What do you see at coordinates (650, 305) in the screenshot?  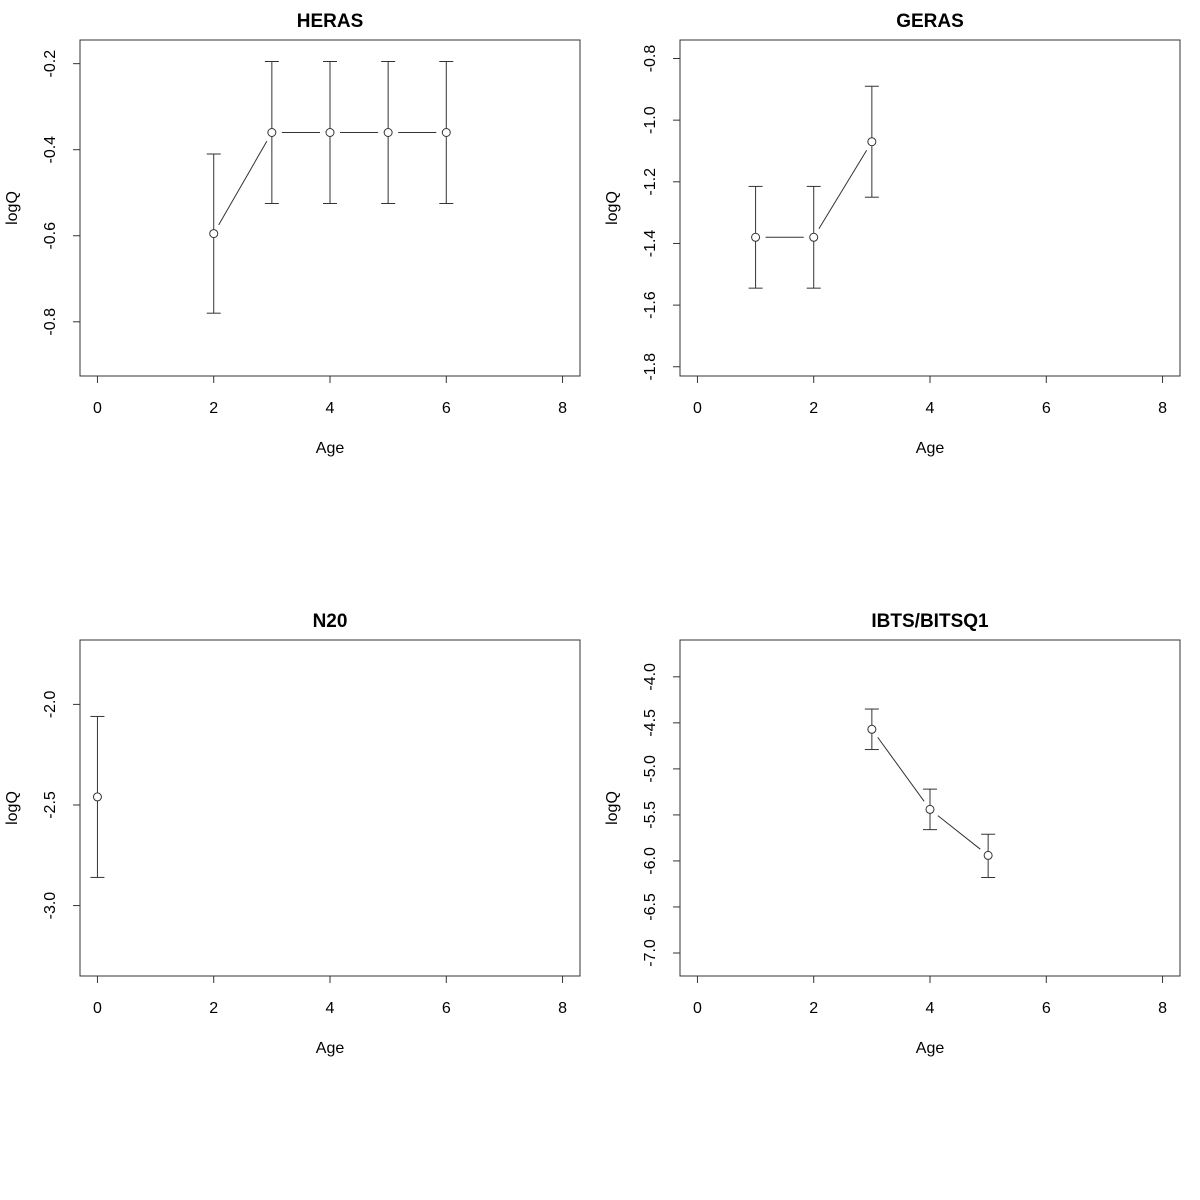 I see `y-tick-label: -1.6` at bounding box center [650, 305].